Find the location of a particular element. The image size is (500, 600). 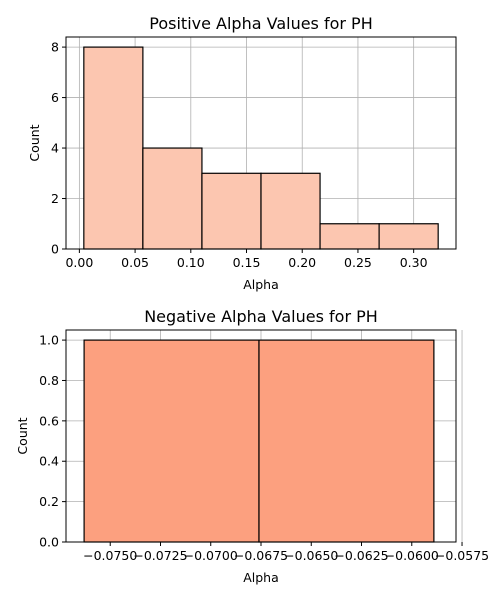

y-tick-label: 0.0 is located at coordinates (49, 542).